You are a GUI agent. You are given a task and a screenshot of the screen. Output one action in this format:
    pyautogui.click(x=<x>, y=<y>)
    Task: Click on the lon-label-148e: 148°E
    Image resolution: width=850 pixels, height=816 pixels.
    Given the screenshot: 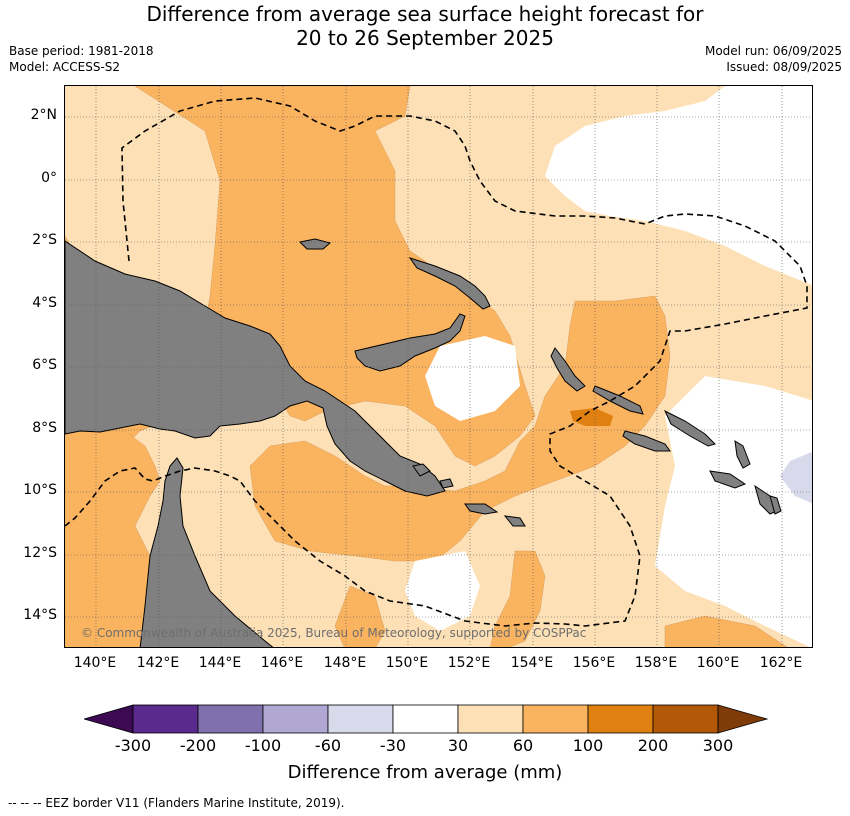 What is the action you would take?
    pyautogui.click(x=345, y=663)
    